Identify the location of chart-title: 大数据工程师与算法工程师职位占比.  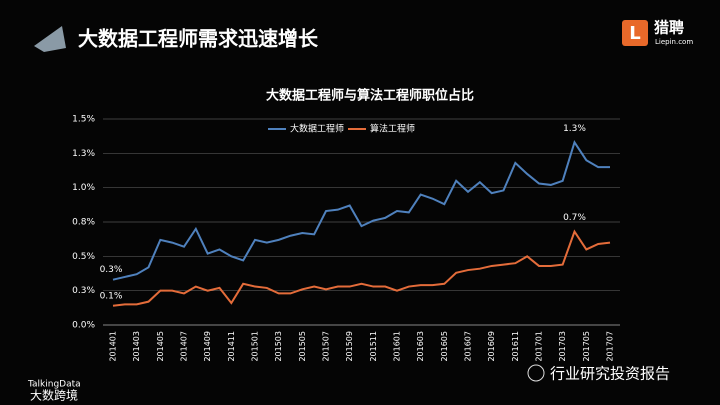
(370, 96).